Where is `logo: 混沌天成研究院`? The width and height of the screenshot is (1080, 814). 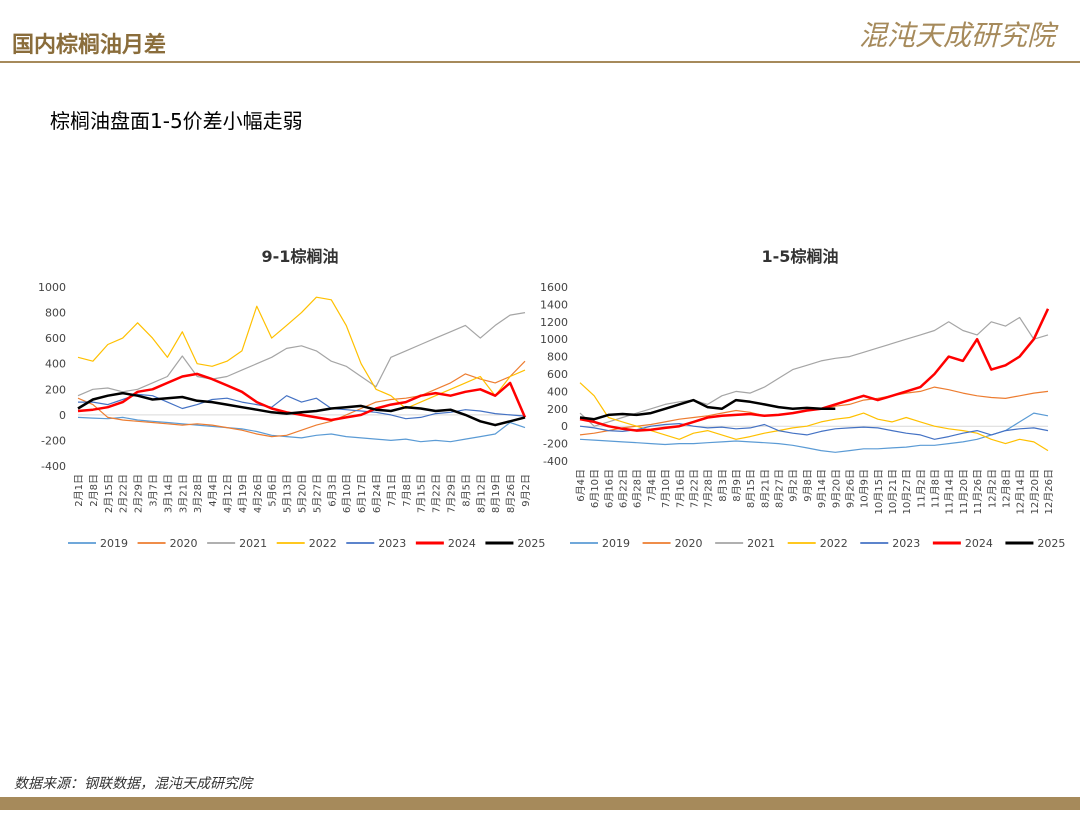
logo: 混沌天成研究院 is located at coordinates (959, 35).